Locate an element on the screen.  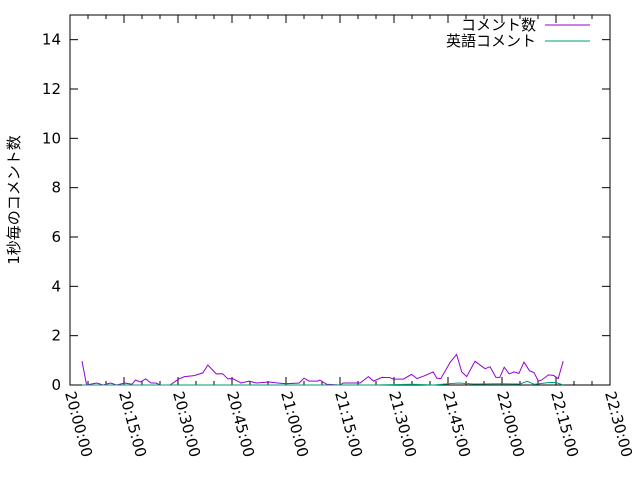
x-tick-label: 21:45:00 is located at coordinates (456, 424).